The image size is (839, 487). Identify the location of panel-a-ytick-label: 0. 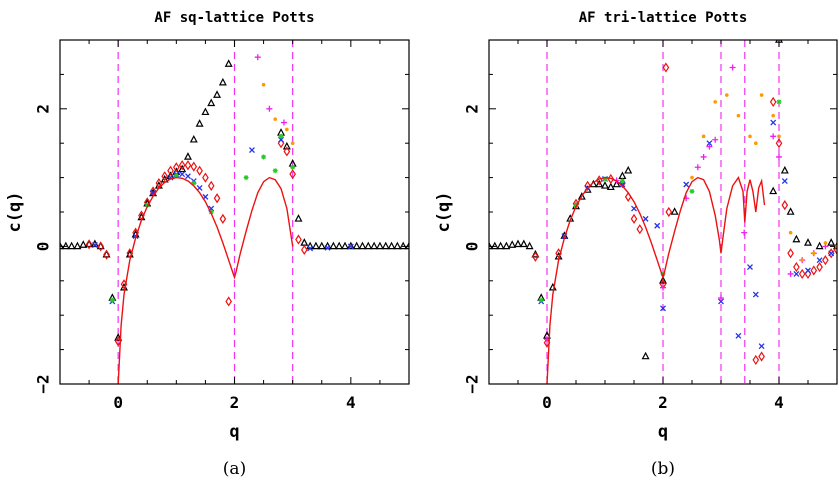
(43, 247).